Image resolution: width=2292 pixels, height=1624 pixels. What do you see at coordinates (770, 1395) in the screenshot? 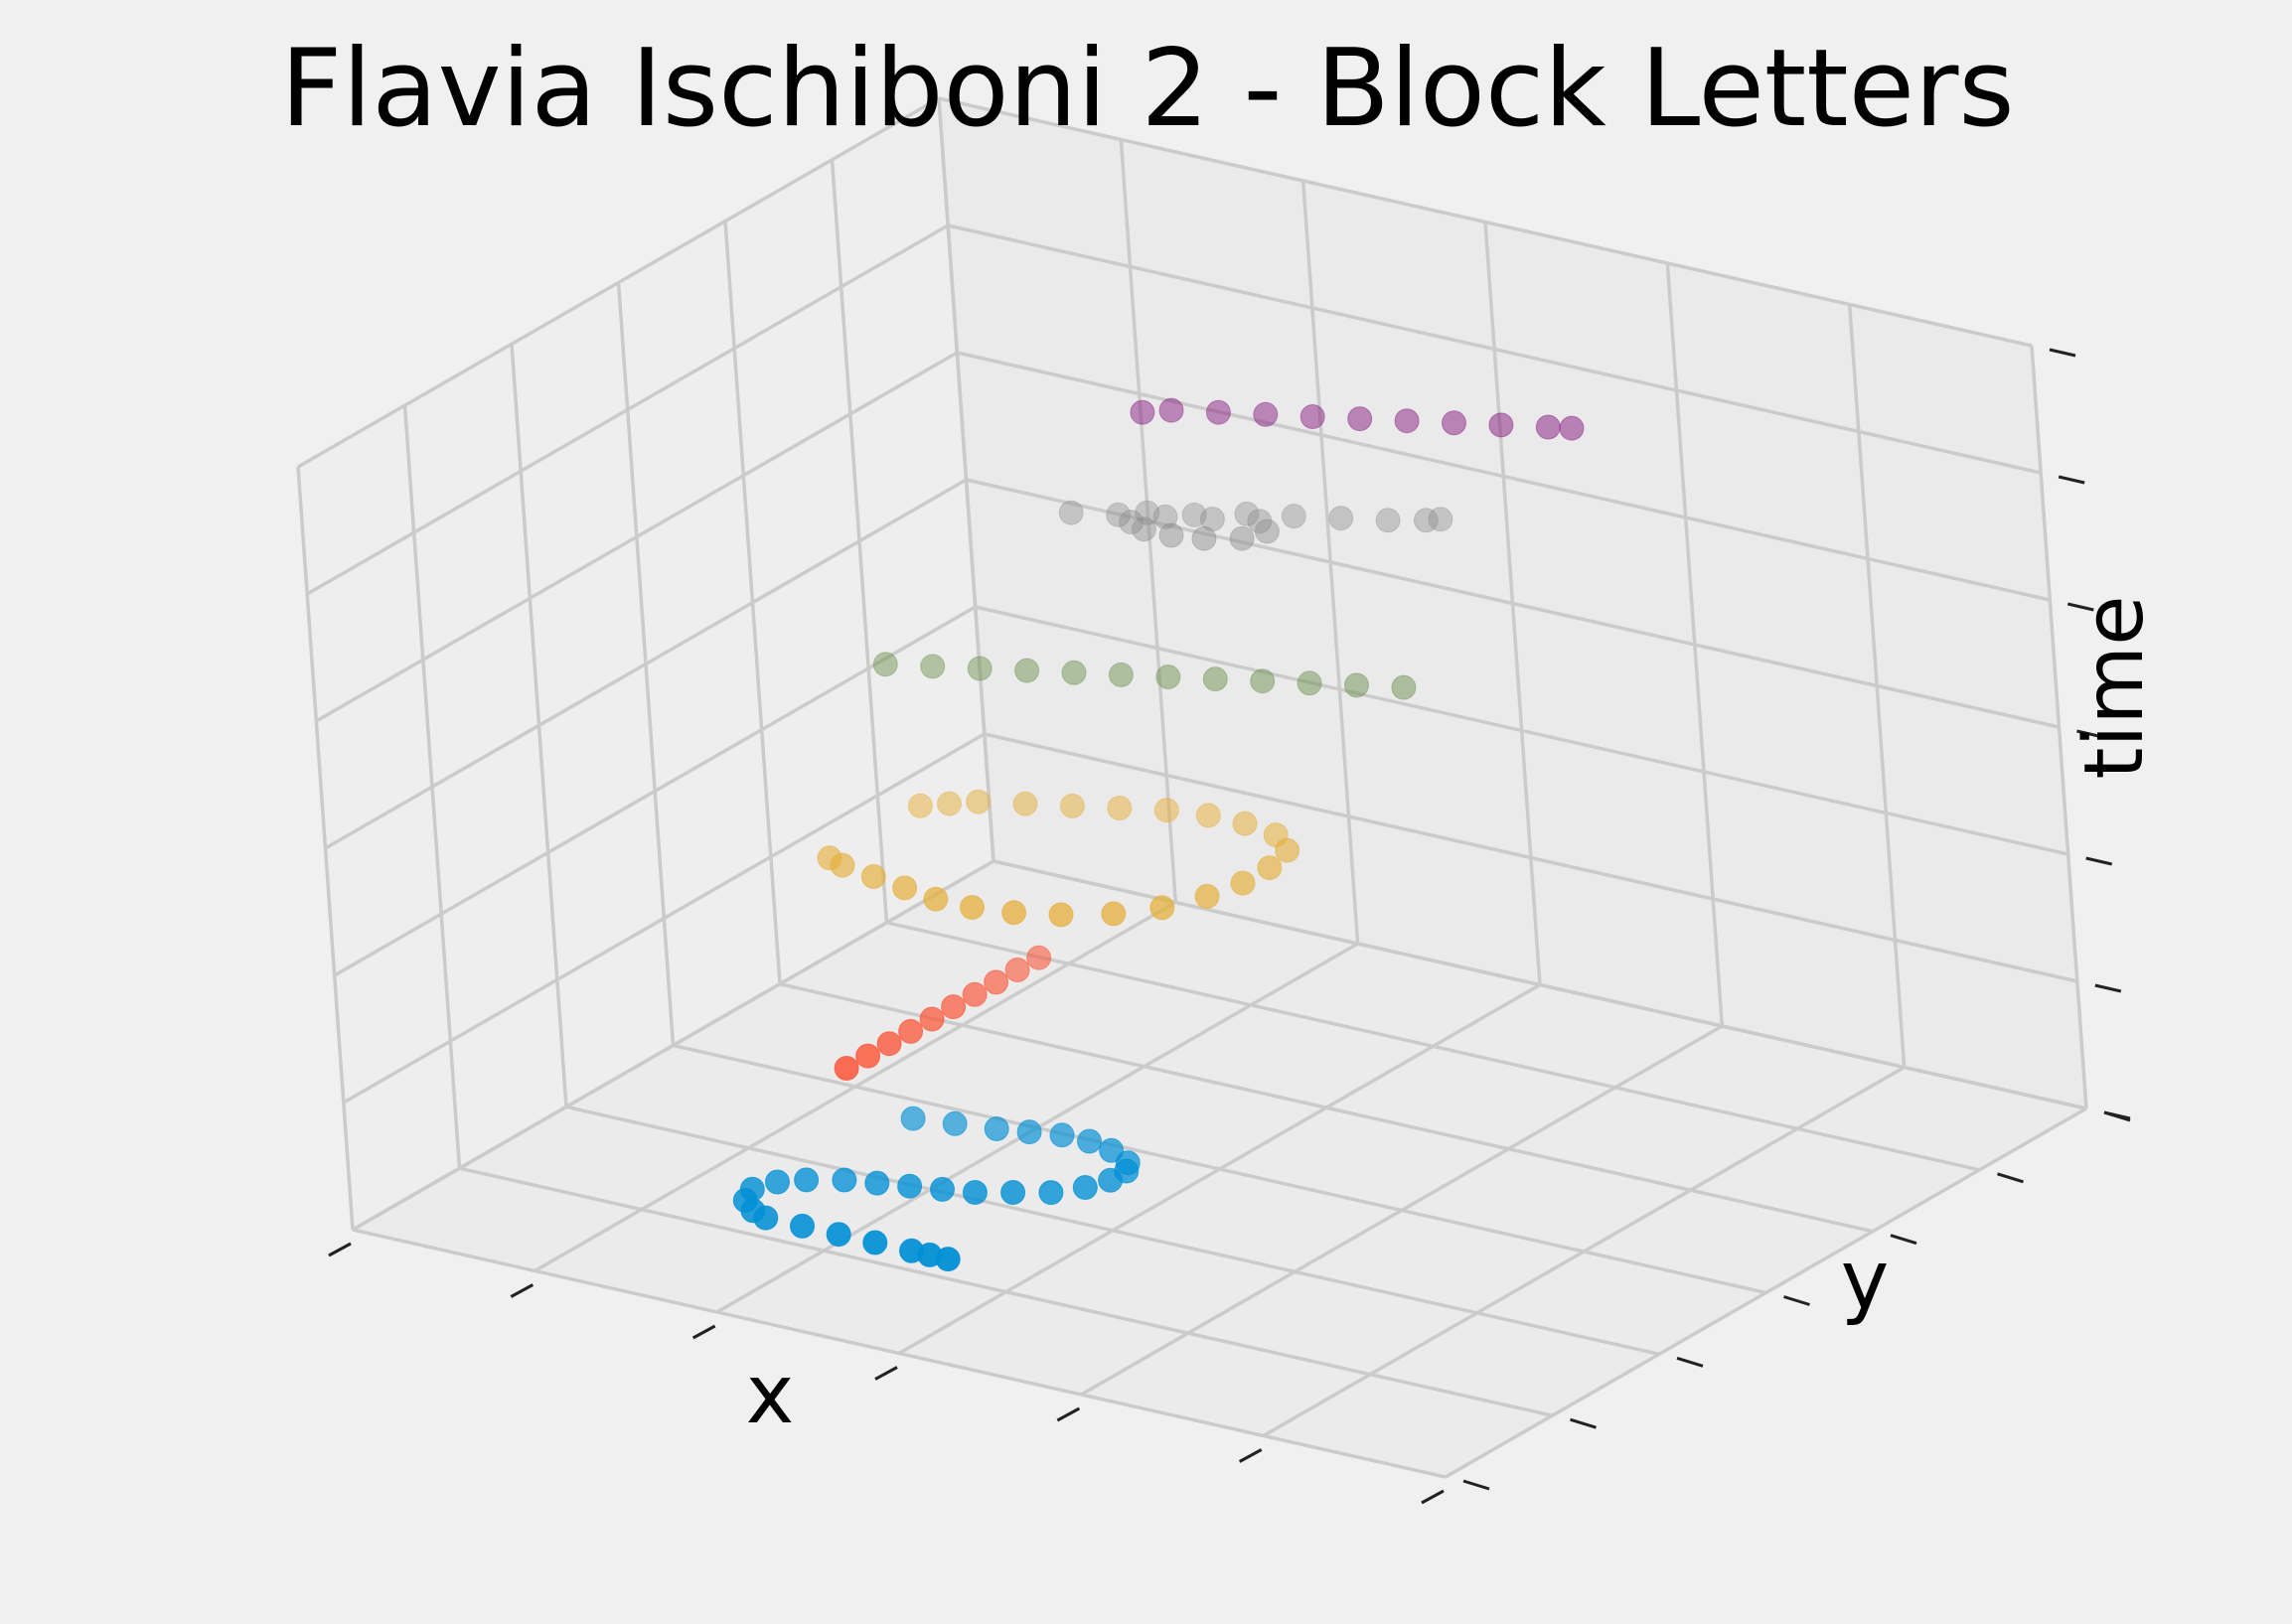
I see `x-axis-label: x` at bounding box center [770, 1395].